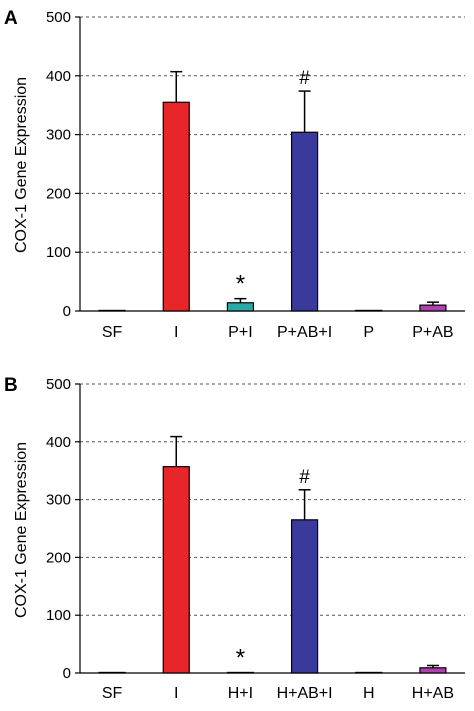 The height and width of the screenshot is (711, 474). Describe the element at coordinates (369, 693) in the screenshot. I see `x-tick-label: H` at that location.